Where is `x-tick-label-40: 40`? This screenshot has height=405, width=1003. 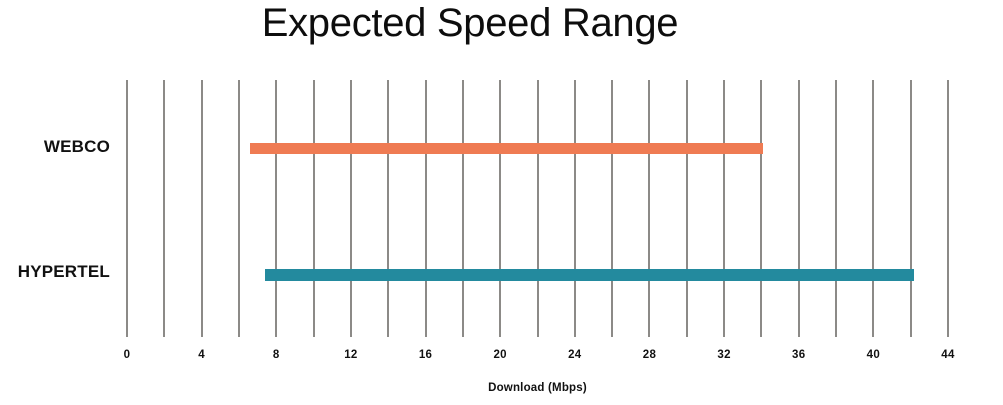
x-tick-label-40: 40 is located at coordinates (873, 355).